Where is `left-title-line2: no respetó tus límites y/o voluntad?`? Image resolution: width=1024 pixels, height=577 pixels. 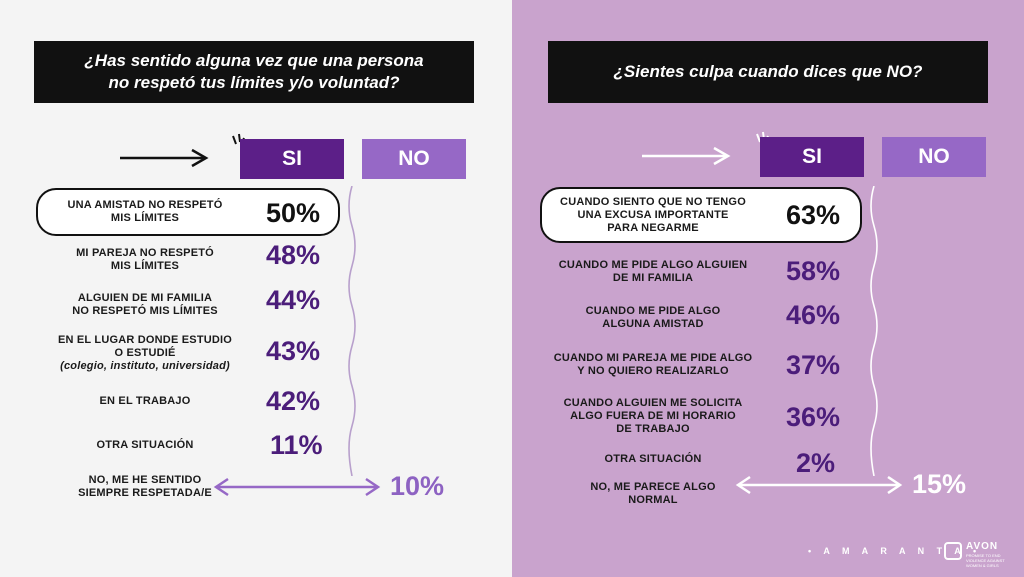 left-title-line2: no respetó tus límites y/o voluntad? is located at coordinates (254, 82).